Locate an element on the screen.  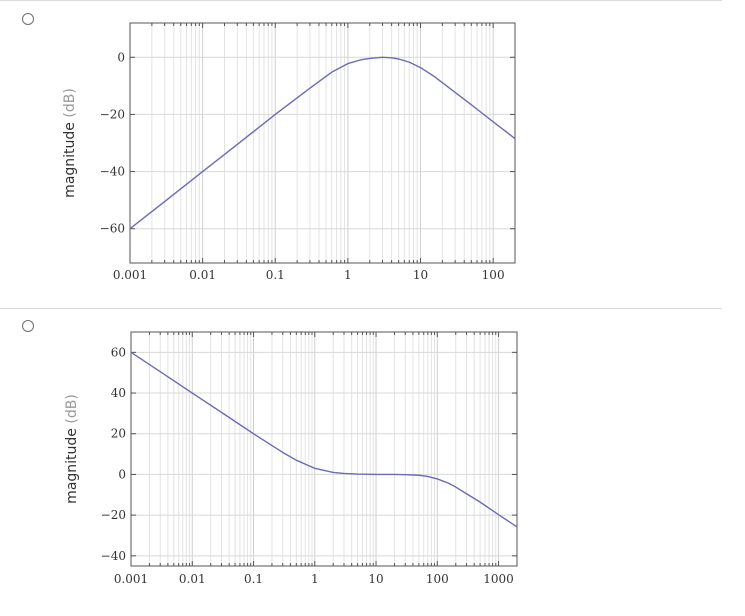
y-tick-label: 60 is located at coordinates (118, 352).